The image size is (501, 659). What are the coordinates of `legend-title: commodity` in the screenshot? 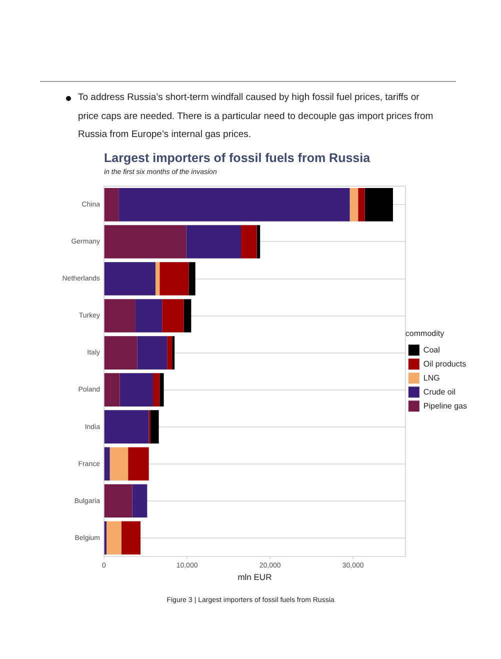 It's located at (424, 333).